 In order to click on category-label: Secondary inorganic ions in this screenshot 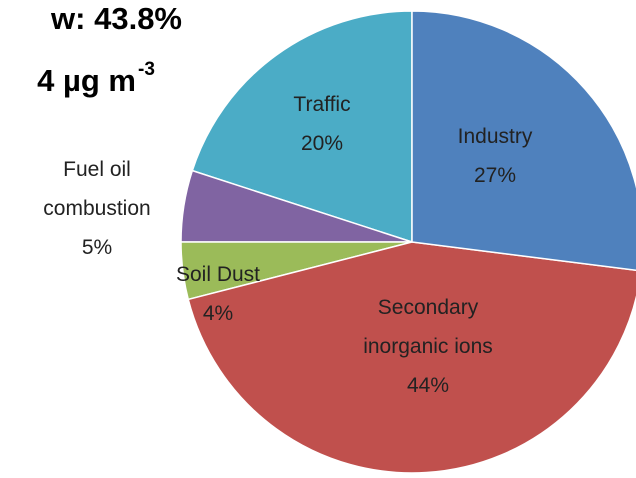, I will do `click(428, 327)`.